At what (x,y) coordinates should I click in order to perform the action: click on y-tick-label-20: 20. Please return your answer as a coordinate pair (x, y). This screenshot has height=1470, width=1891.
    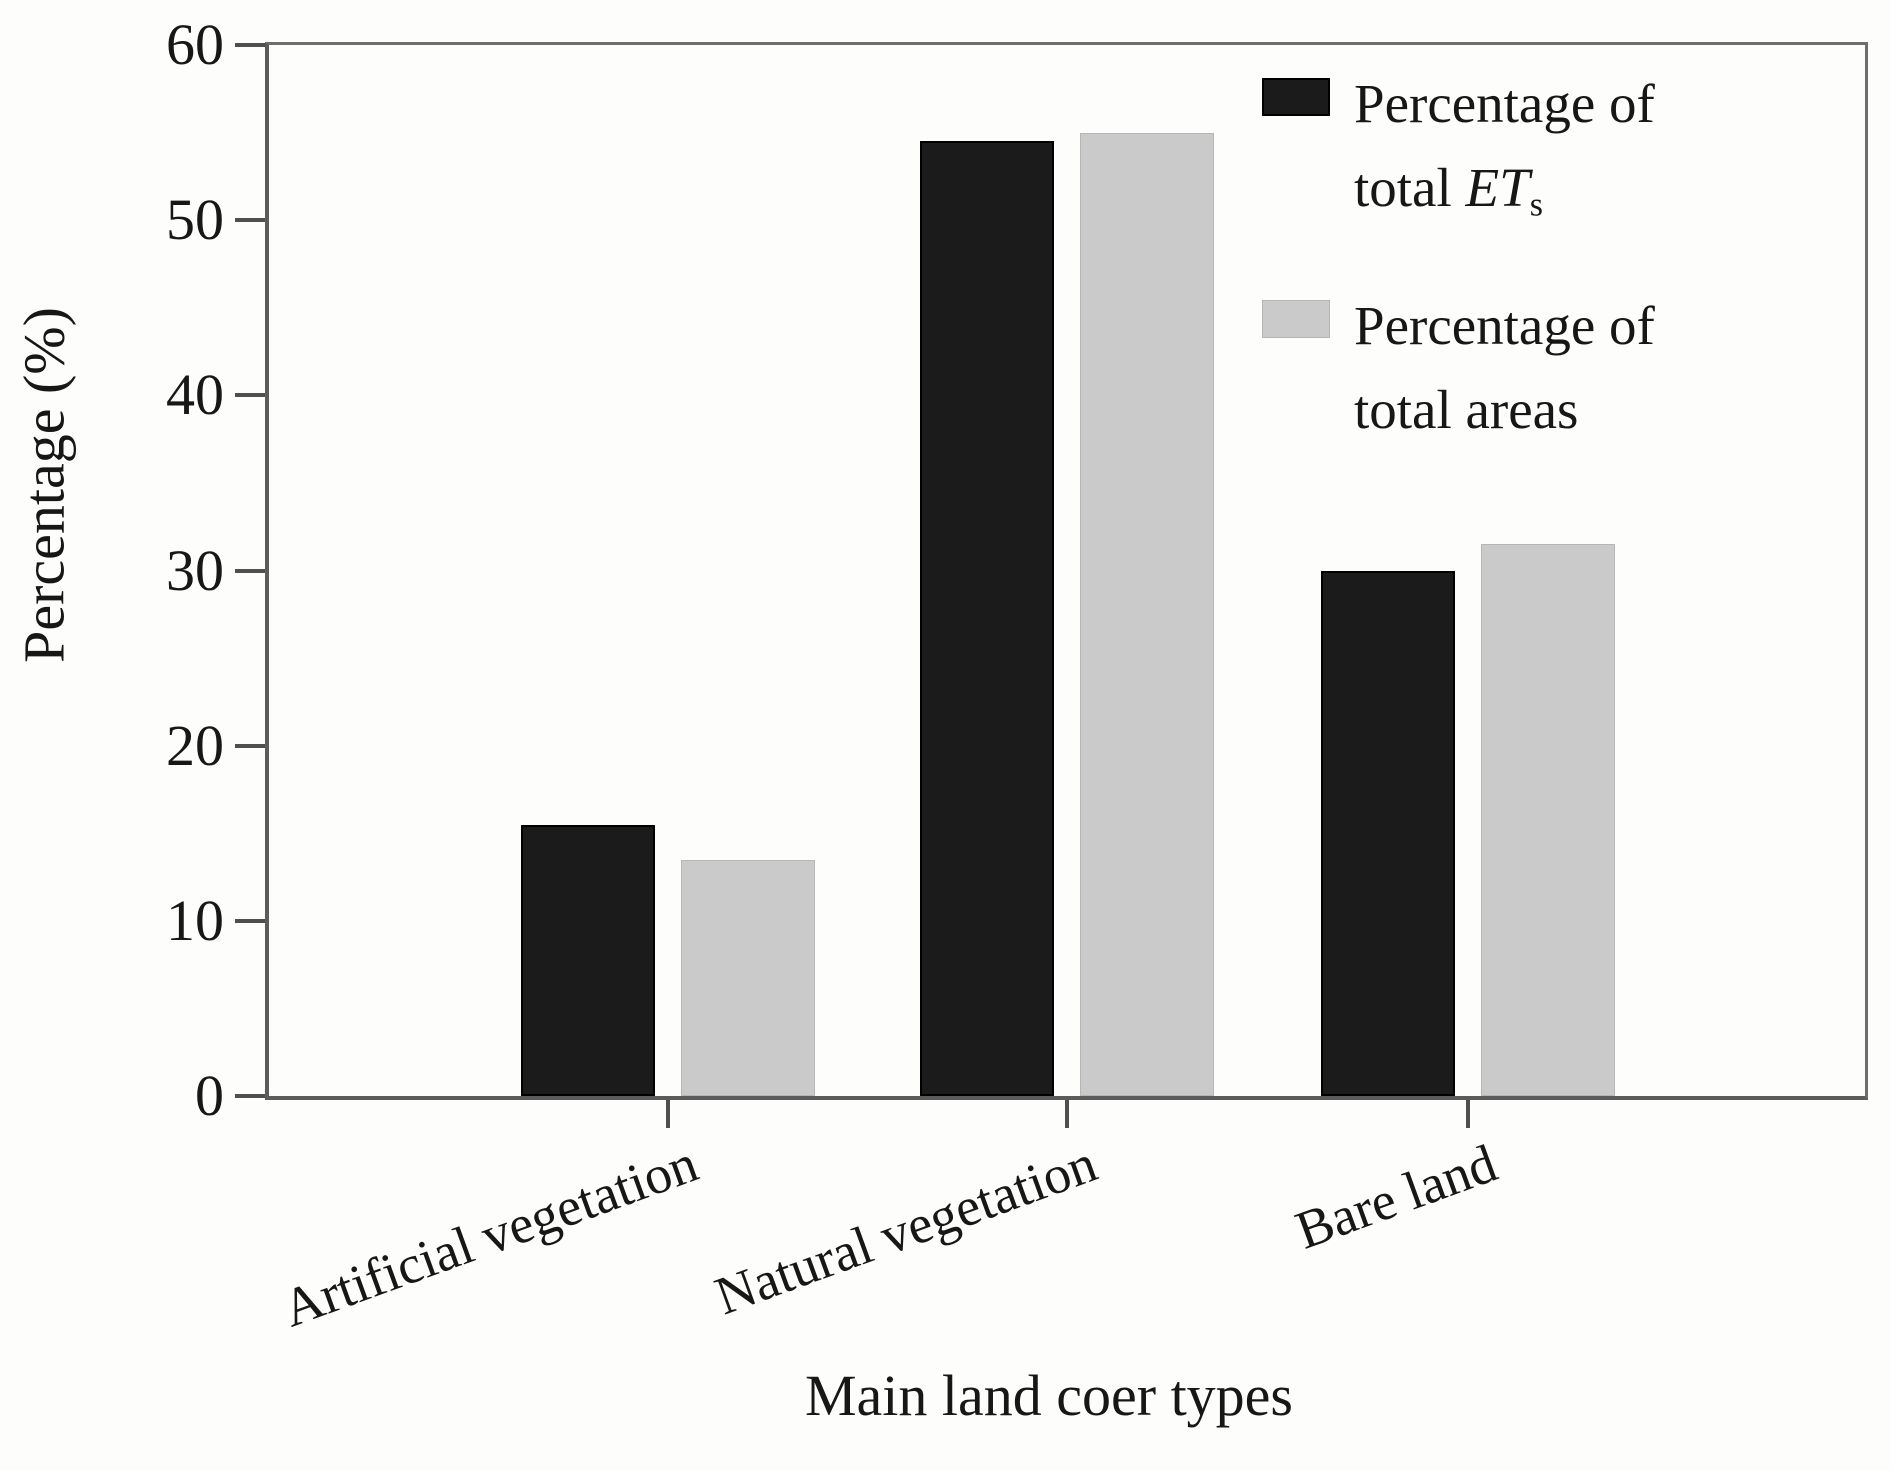
    Looking at the image, I should click on (195, 745).